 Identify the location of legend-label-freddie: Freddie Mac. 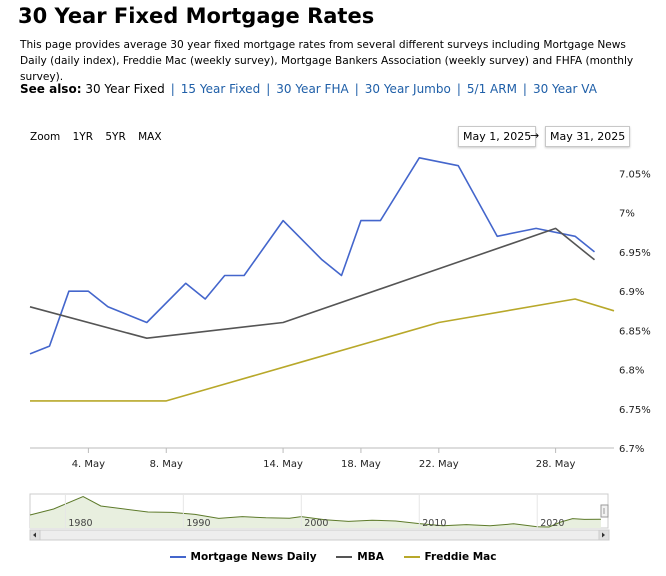
(460, 557).